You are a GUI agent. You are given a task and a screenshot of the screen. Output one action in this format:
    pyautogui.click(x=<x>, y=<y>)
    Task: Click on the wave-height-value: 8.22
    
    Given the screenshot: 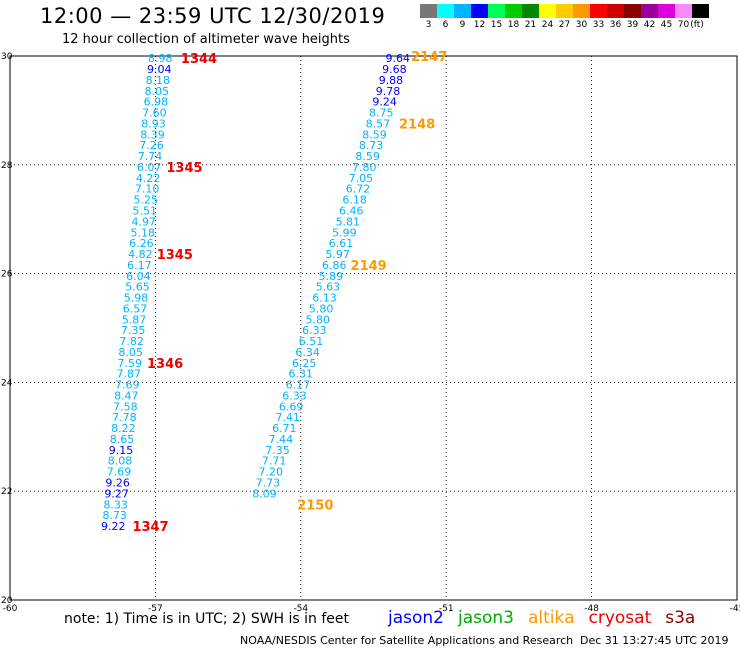 What is the action you would take?
    pyautogui.click(x=123, y=428)
    